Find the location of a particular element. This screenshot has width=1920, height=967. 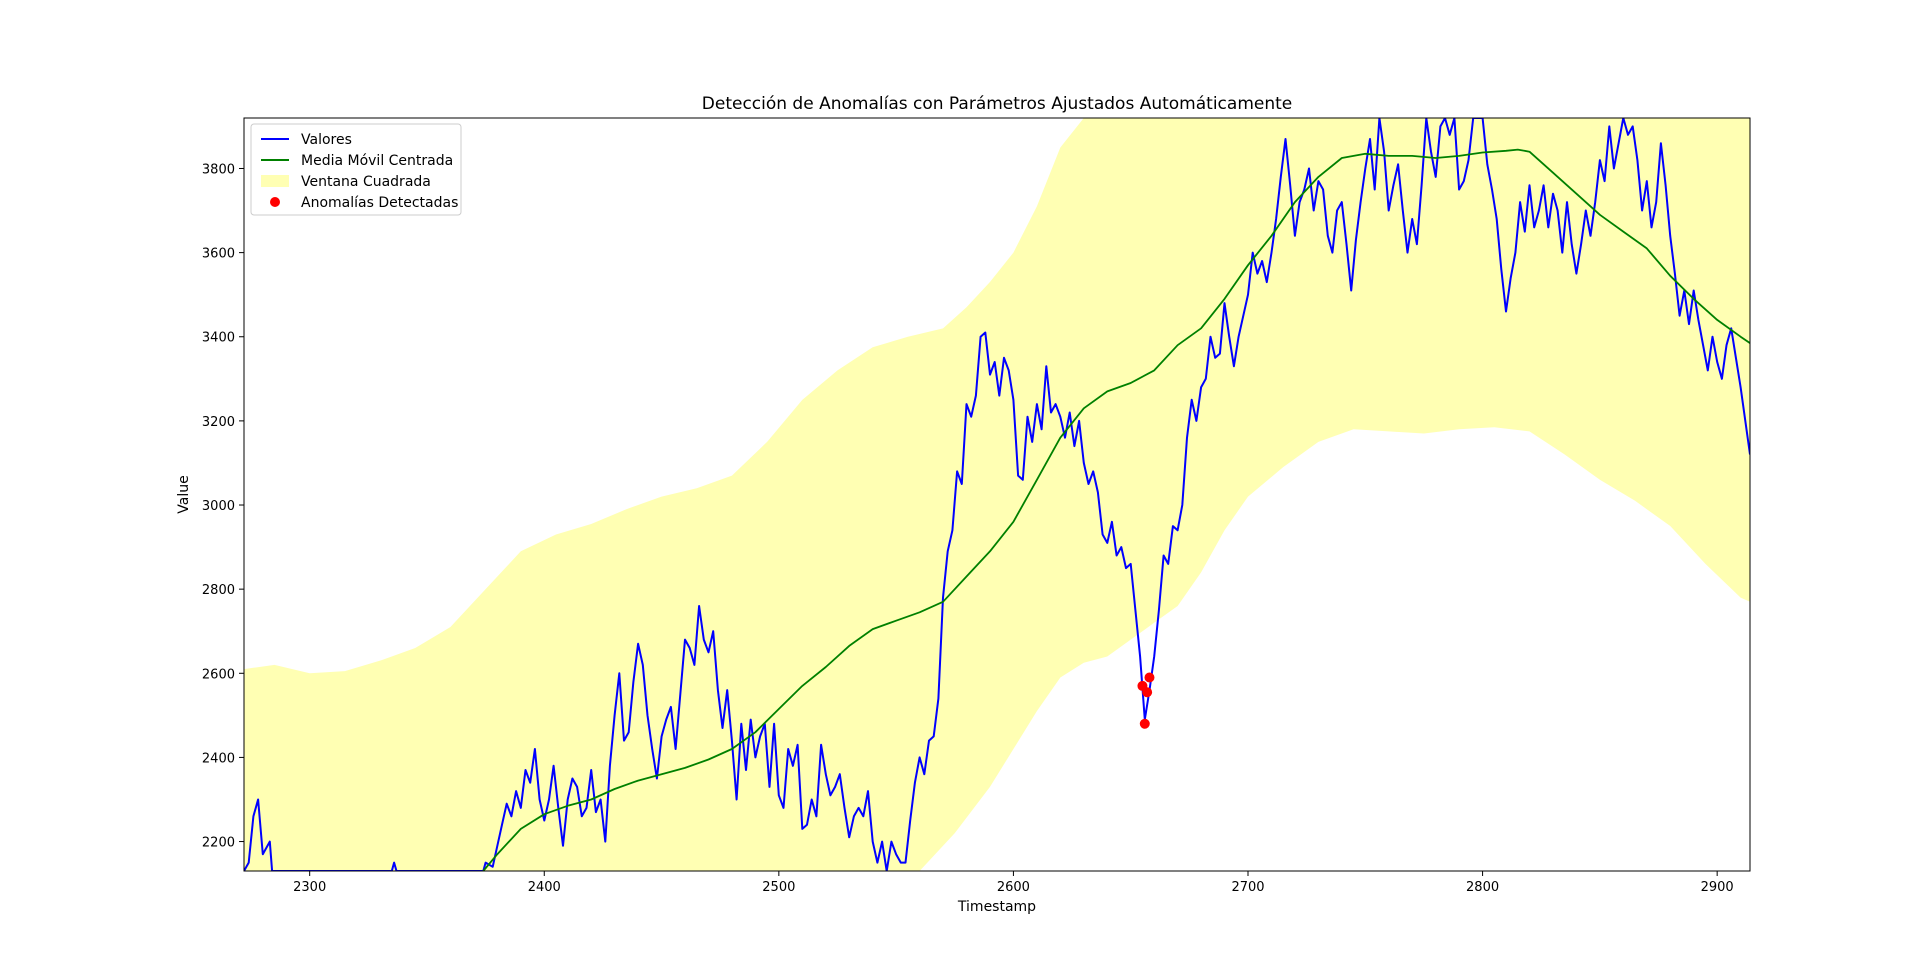

y-tick-label: 2400 is located at coordinates (218, 758).